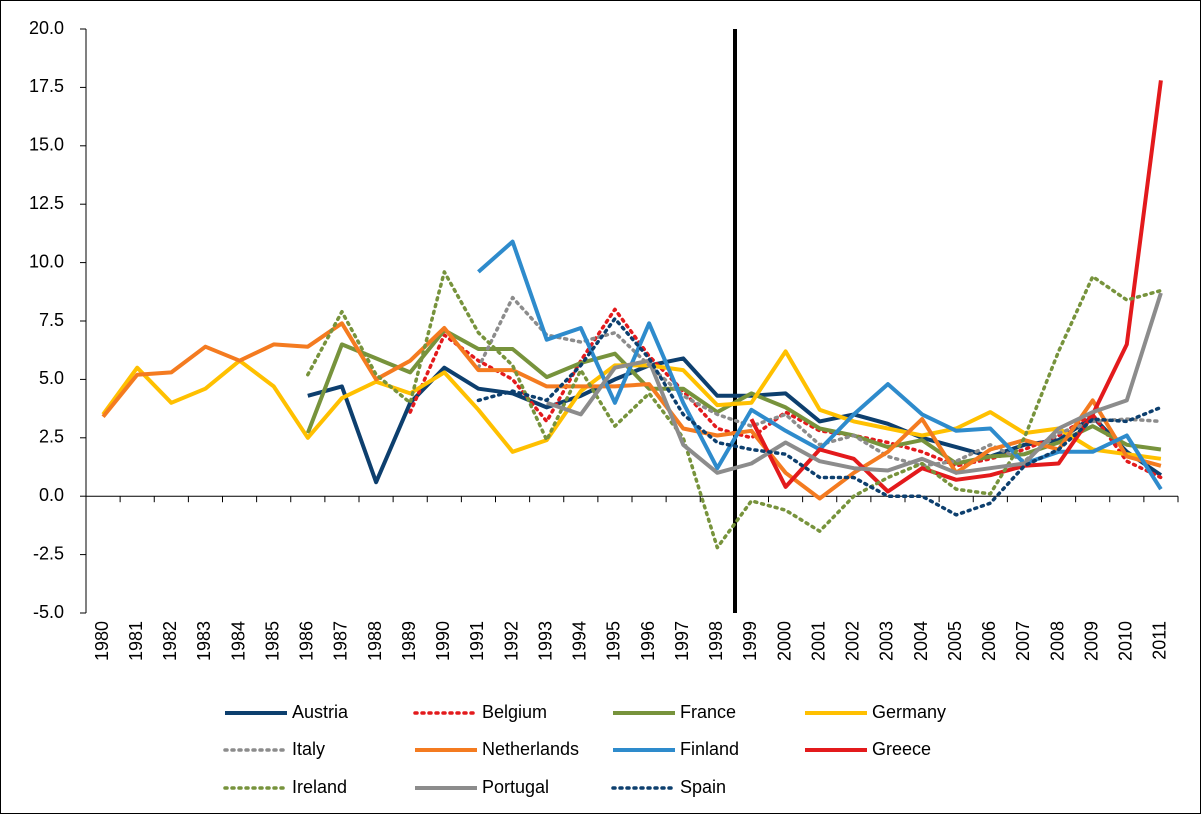 The width and height of the screenshot is (1201, 814). I want to click on x-tick-label: 1991, so click(477, 641).